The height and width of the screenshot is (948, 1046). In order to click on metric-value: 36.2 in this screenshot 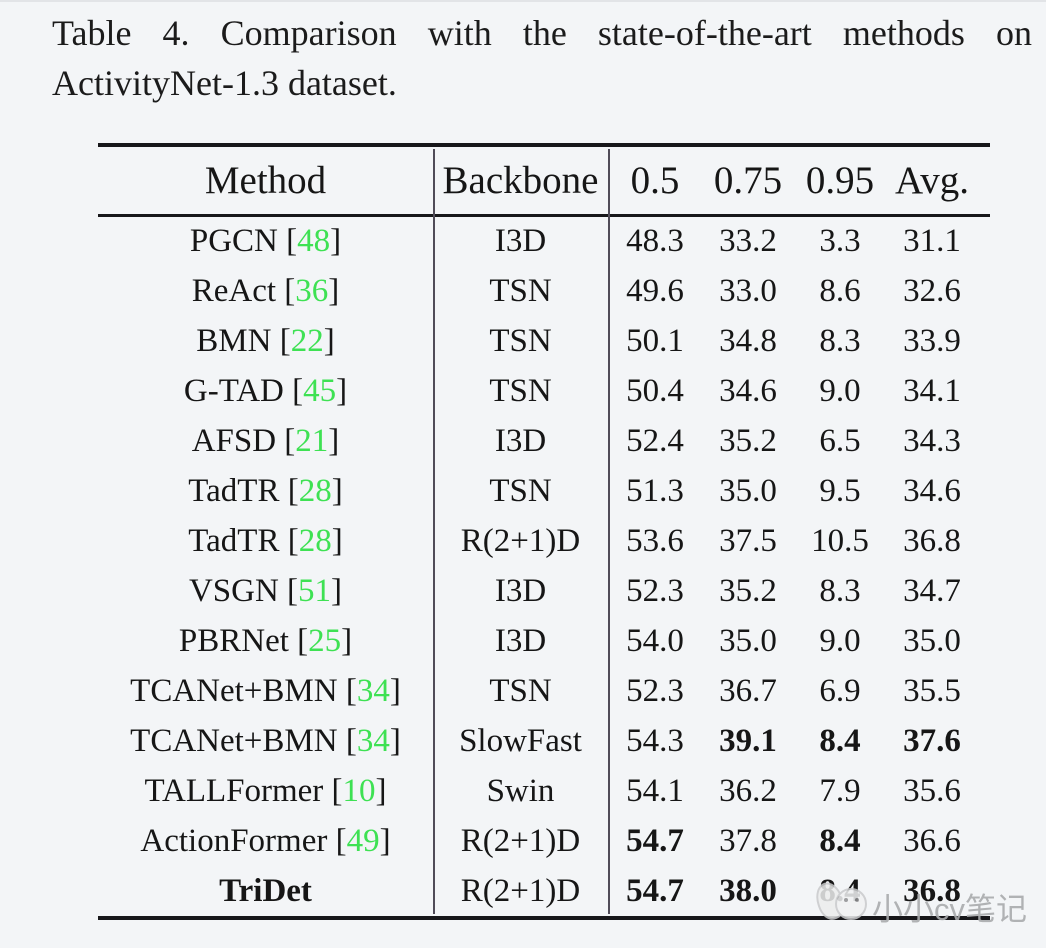, I will do `click(748, 790)`.